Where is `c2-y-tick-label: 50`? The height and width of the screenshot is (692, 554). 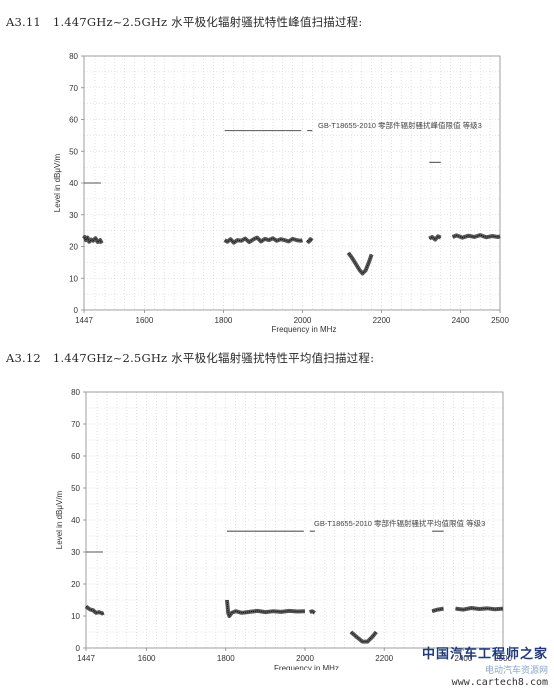
c2-y-tick-label: 50 is located at coordinates (75, 488).